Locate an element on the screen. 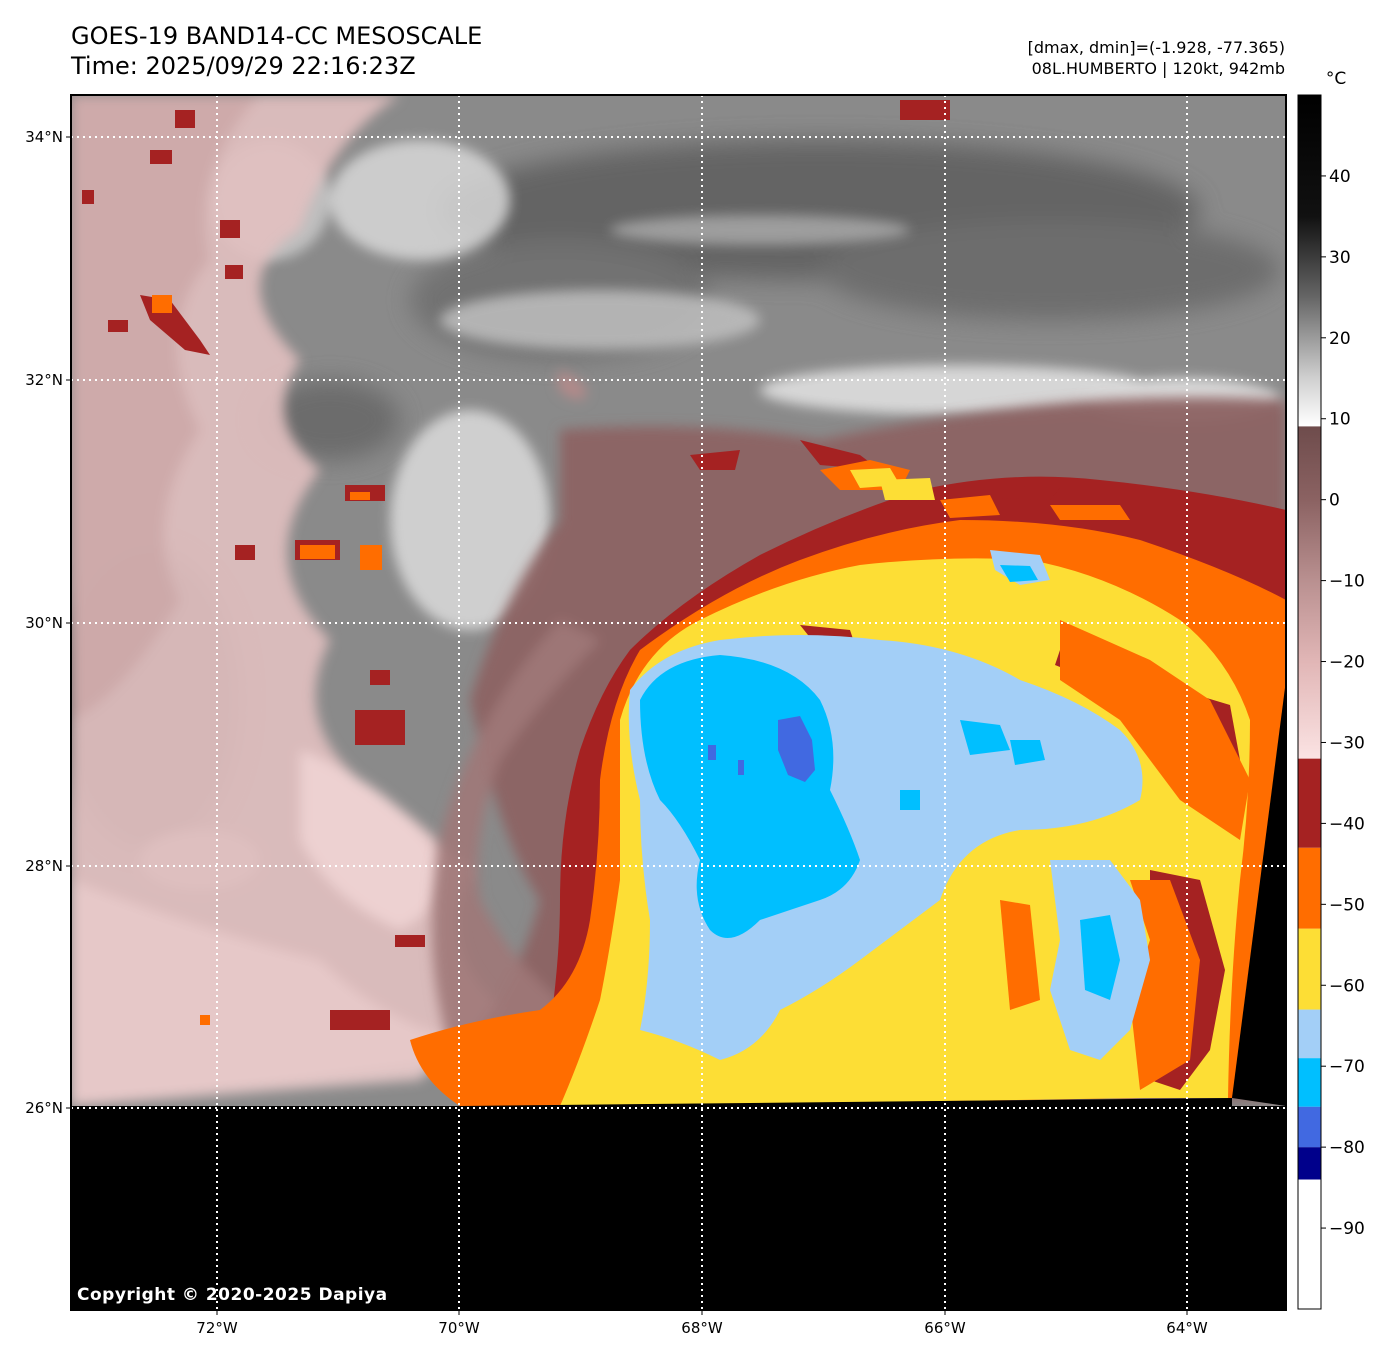  colorbar-frame is located at coordinates (1309, 702).